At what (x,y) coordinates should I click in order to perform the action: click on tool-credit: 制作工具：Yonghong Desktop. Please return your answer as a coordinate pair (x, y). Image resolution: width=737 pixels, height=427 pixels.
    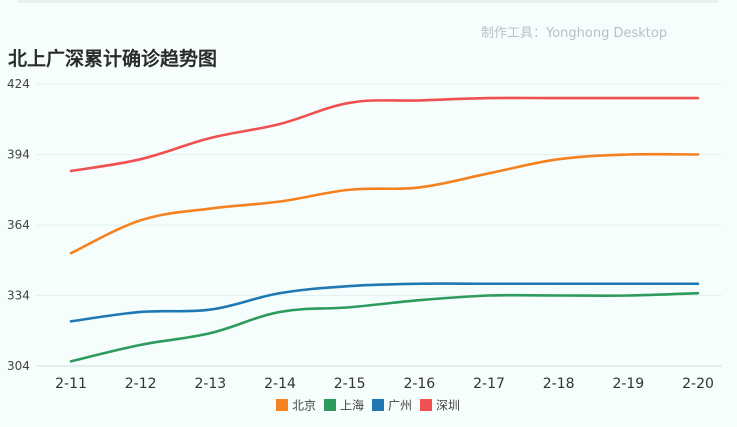
    Looking at the image, I should click on (574, 33).